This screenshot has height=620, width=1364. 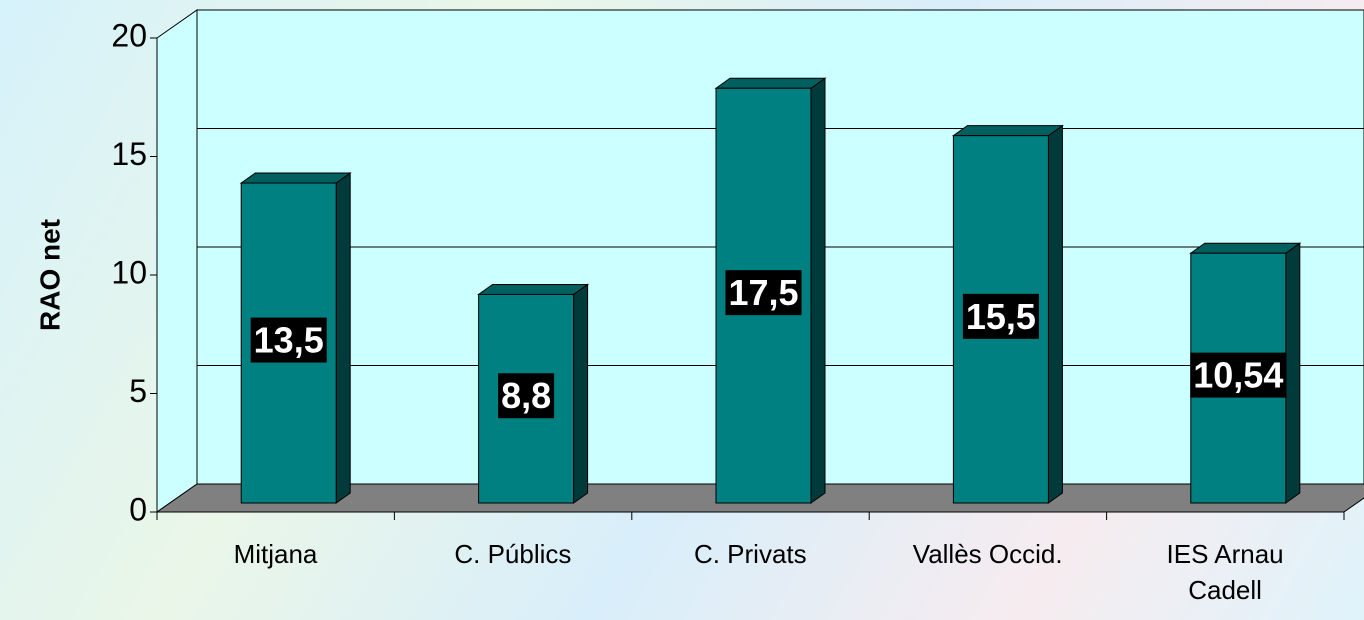 What do you see at coordinates (987, 554) in the screenshot?
I see `x-tick-label: Vallès Occid.` at bounding box center [987, 554].